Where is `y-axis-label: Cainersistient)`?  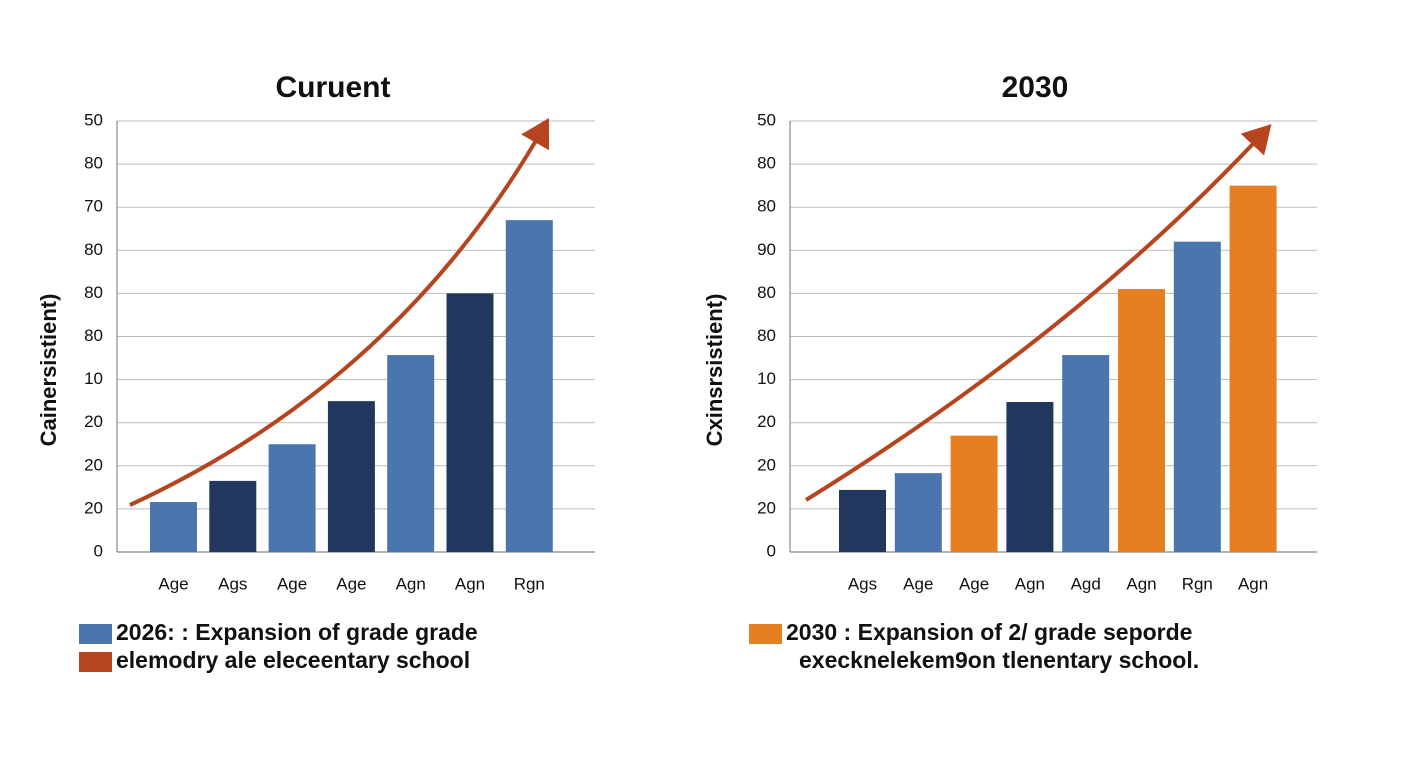
y-axis-label: Cainersistient) is located at coordinates (48, 370).